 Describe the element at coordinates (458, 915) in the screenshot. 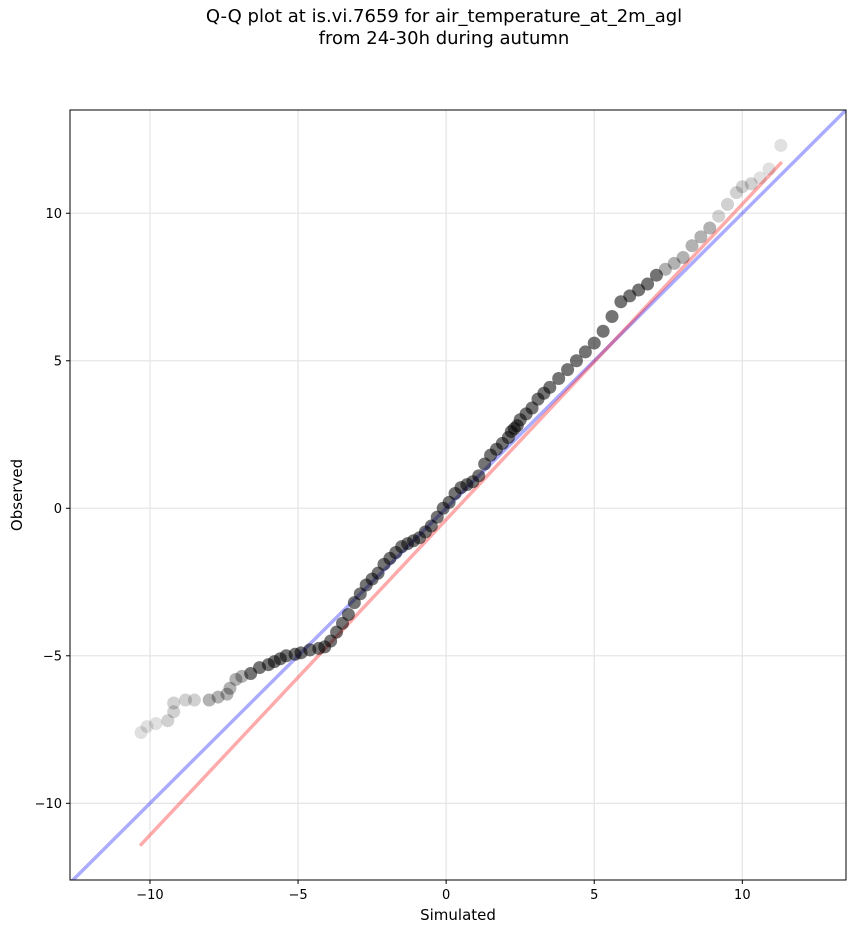

I see `x-axis-label: Simulated` at that location.